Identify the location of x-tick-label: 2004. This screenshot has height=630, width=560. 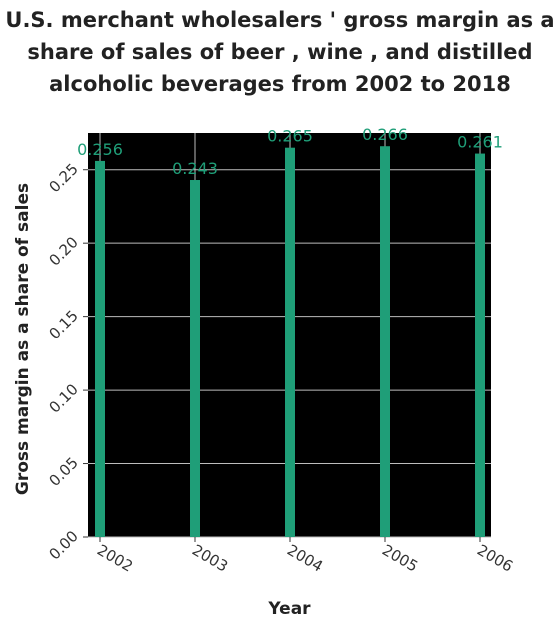
(305, 558).